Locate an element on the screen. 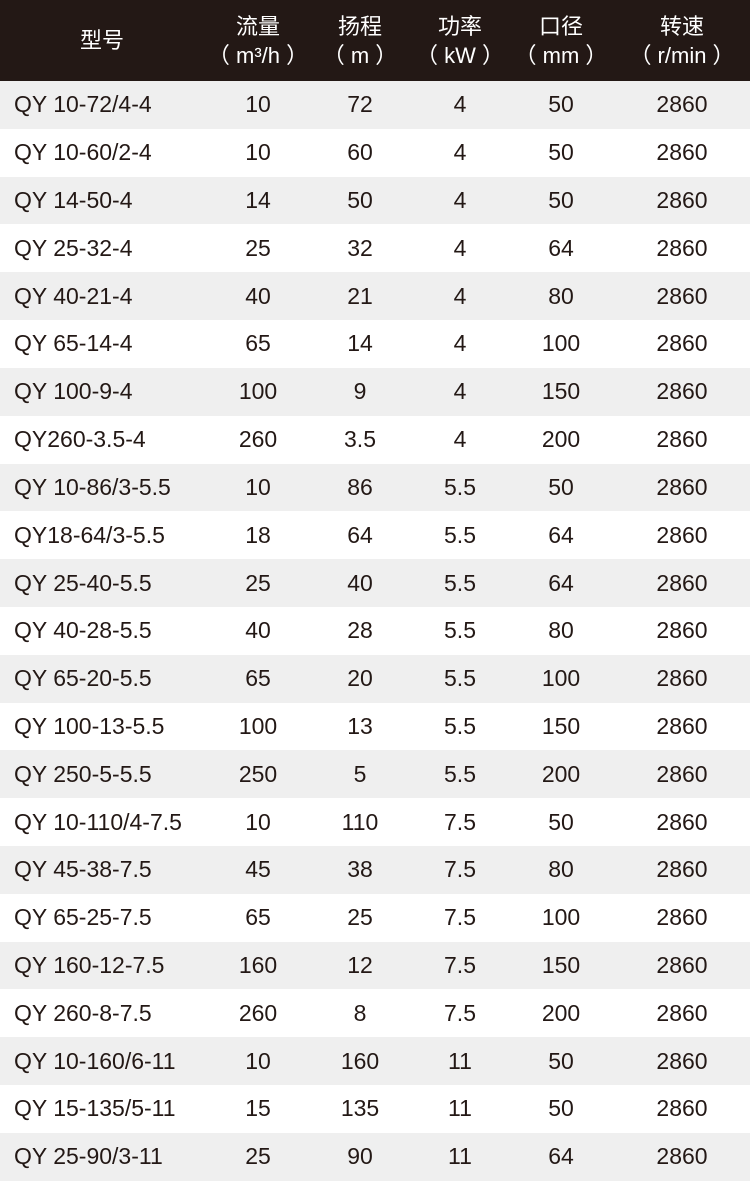 This screenshot has height=1183, width=750. table-row: QY 45-38-7.5 45 38 7.5 80 2860 is located at coordinates (375, 870).